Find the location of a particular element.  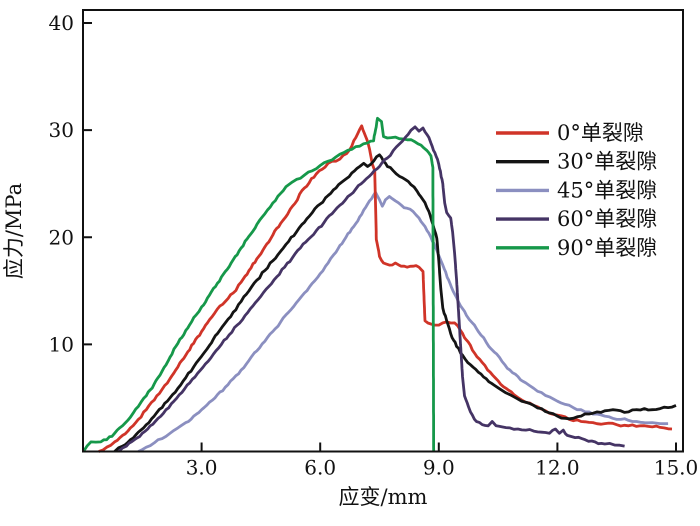

legend-label-3: 60°单裂隙 is located at coordinates (607, 219).